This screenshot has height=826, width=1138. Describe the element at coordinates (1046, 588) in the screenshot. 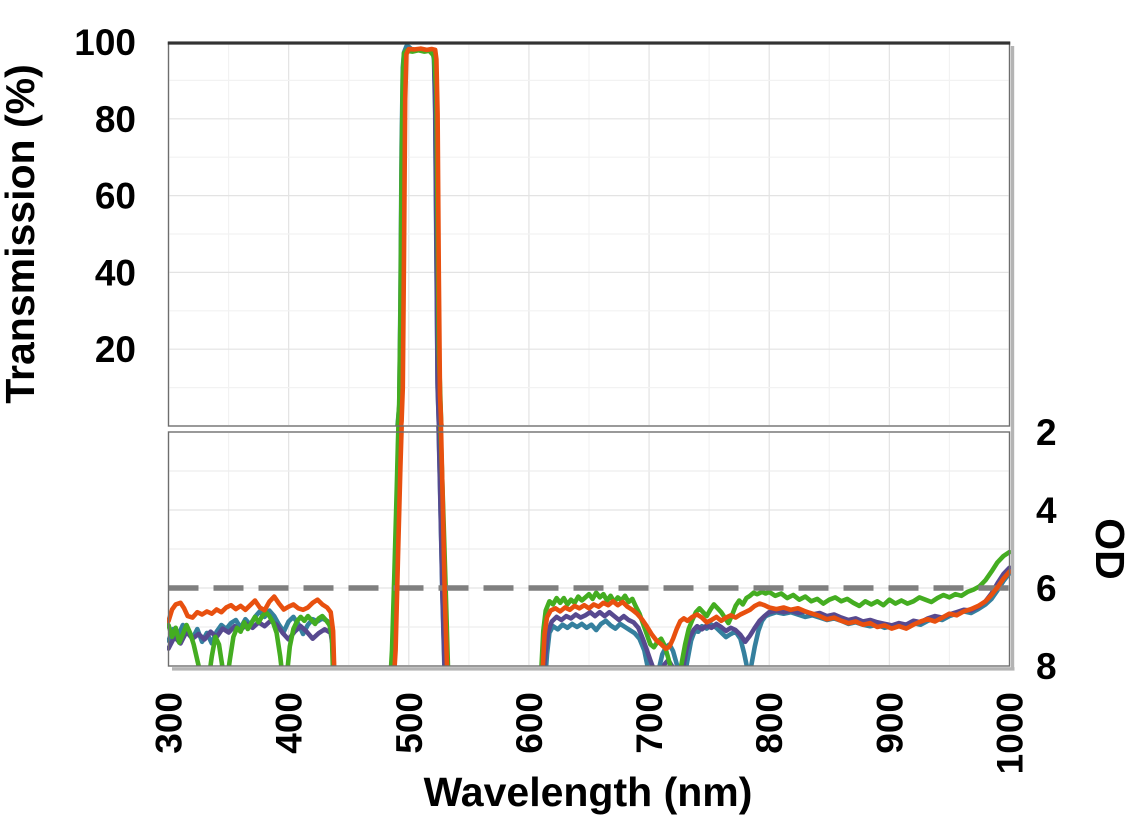

I see `od-tick-label: 6` at that location.